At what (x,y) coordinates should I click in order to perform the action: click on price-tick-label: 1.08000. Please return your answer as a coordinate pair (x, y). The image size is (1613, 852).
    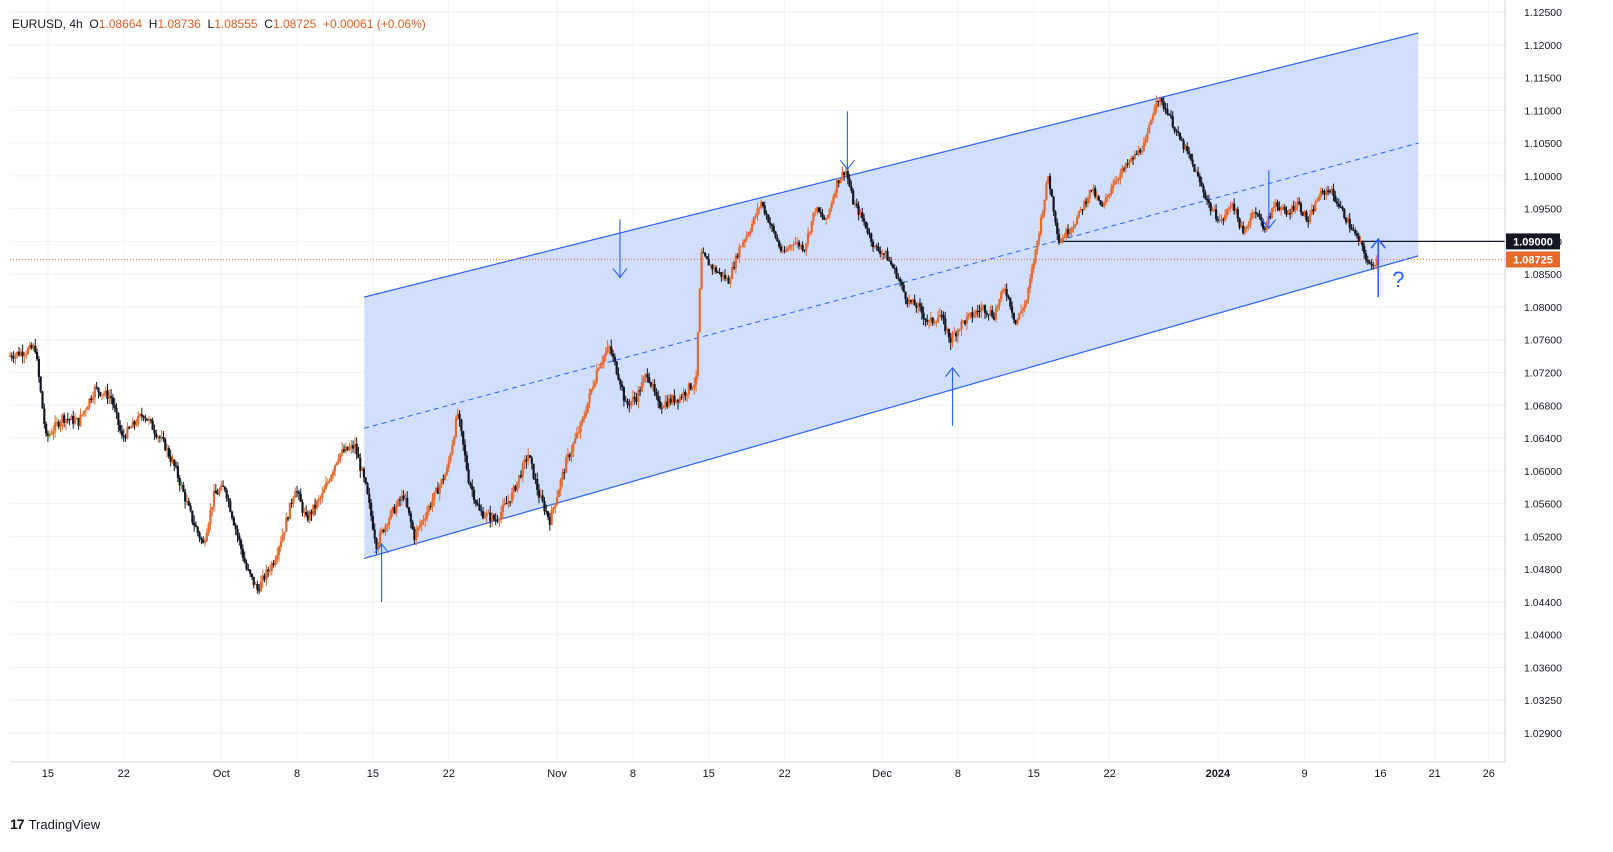
    Looking at the image, I should click on (1543, 308).